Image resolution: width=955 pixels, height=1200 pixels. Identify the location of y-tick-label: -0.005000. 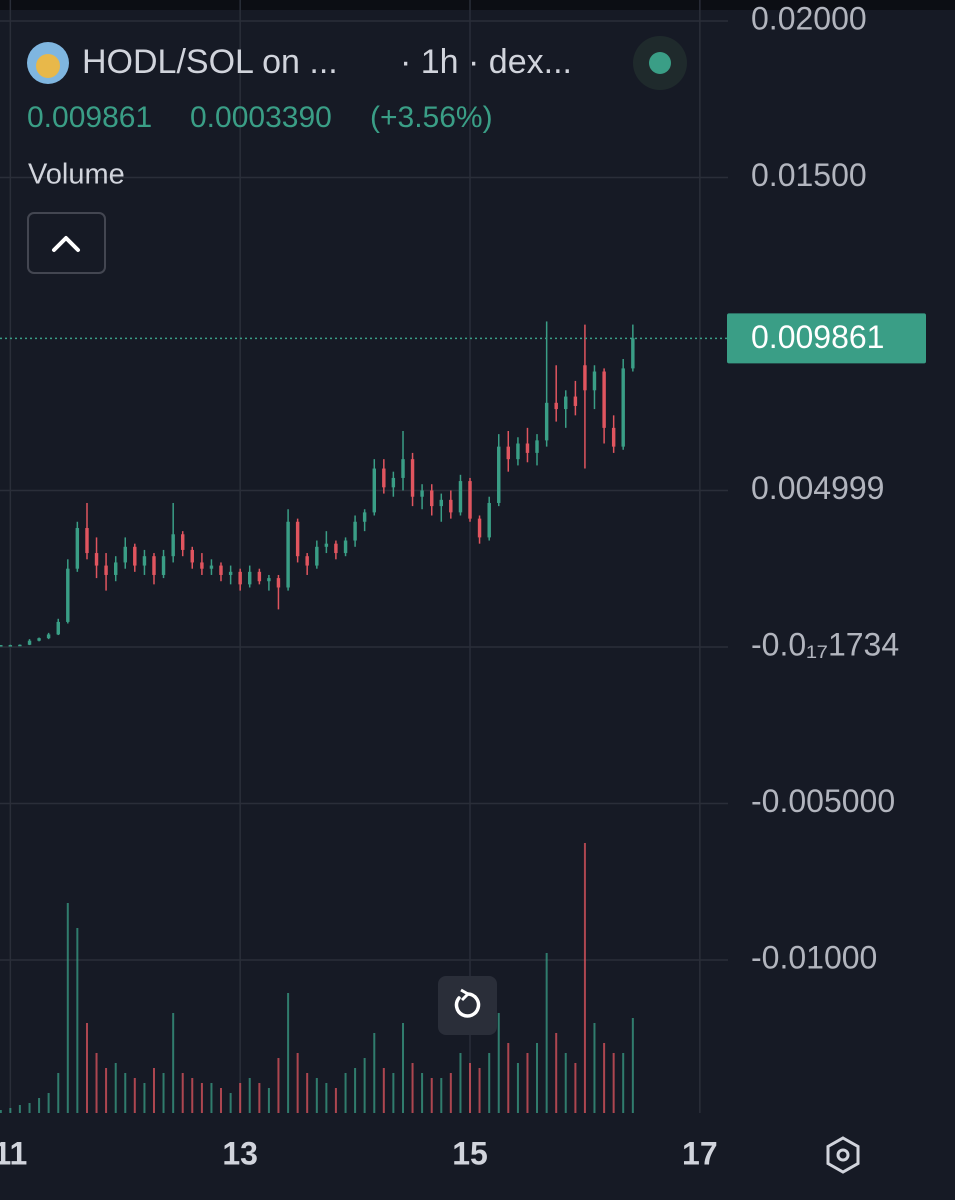
(823, 801).